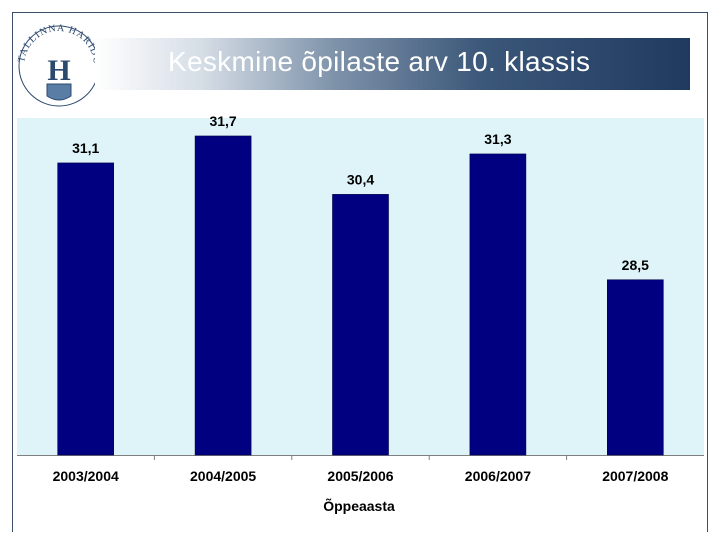 The height and width of the screenshot is (540, 720). What do you see at coordinates (85, 148) in the screenshot?
I see `data-label: 31,1` at bounding box center [85, 148].